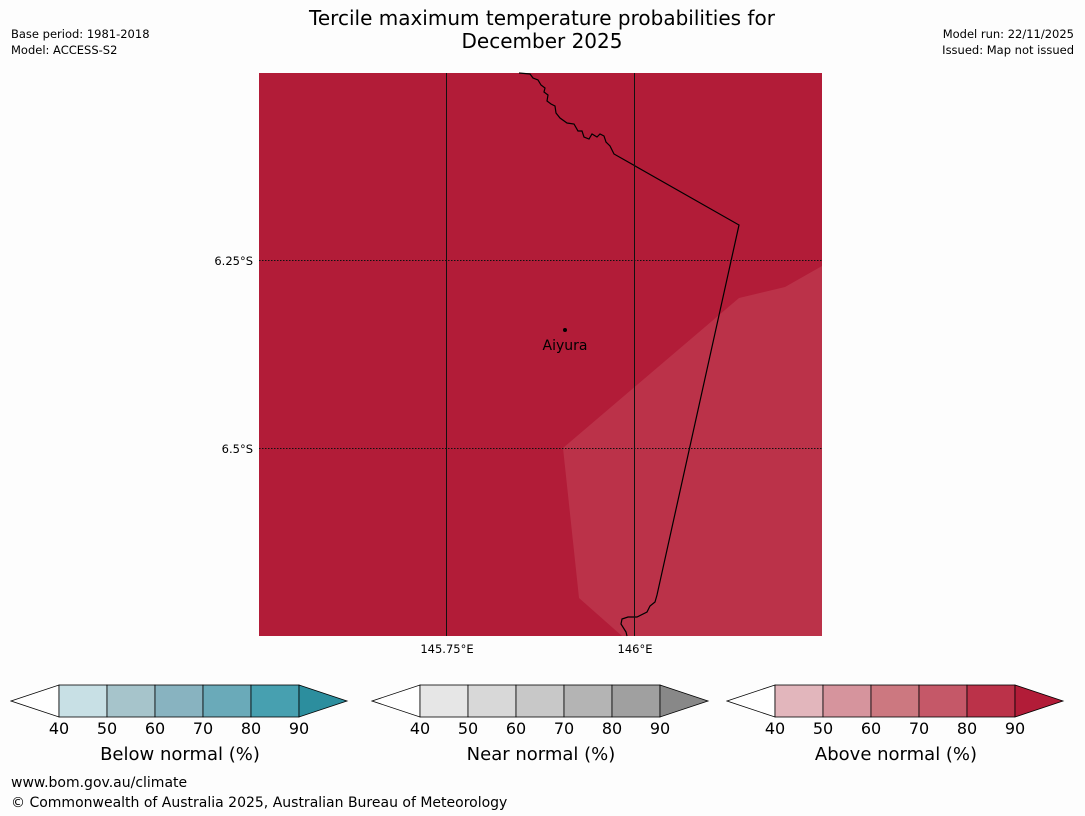 This screenshot has height=816, width=1085. What do you see at coordinates (612, 728) in the screenshot?
I see `tick-near-80: 80` at bounding box center [612, 728].